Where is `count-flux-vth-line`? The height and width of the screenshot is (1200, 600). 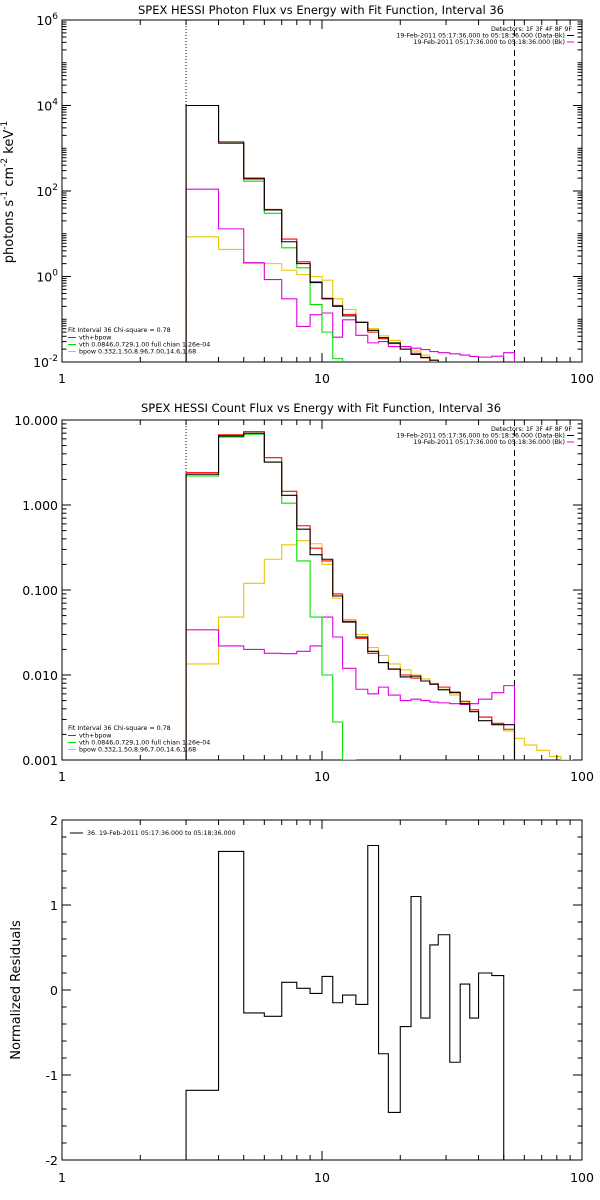 count-flux-vth-line is located at coordinates (271, 596).